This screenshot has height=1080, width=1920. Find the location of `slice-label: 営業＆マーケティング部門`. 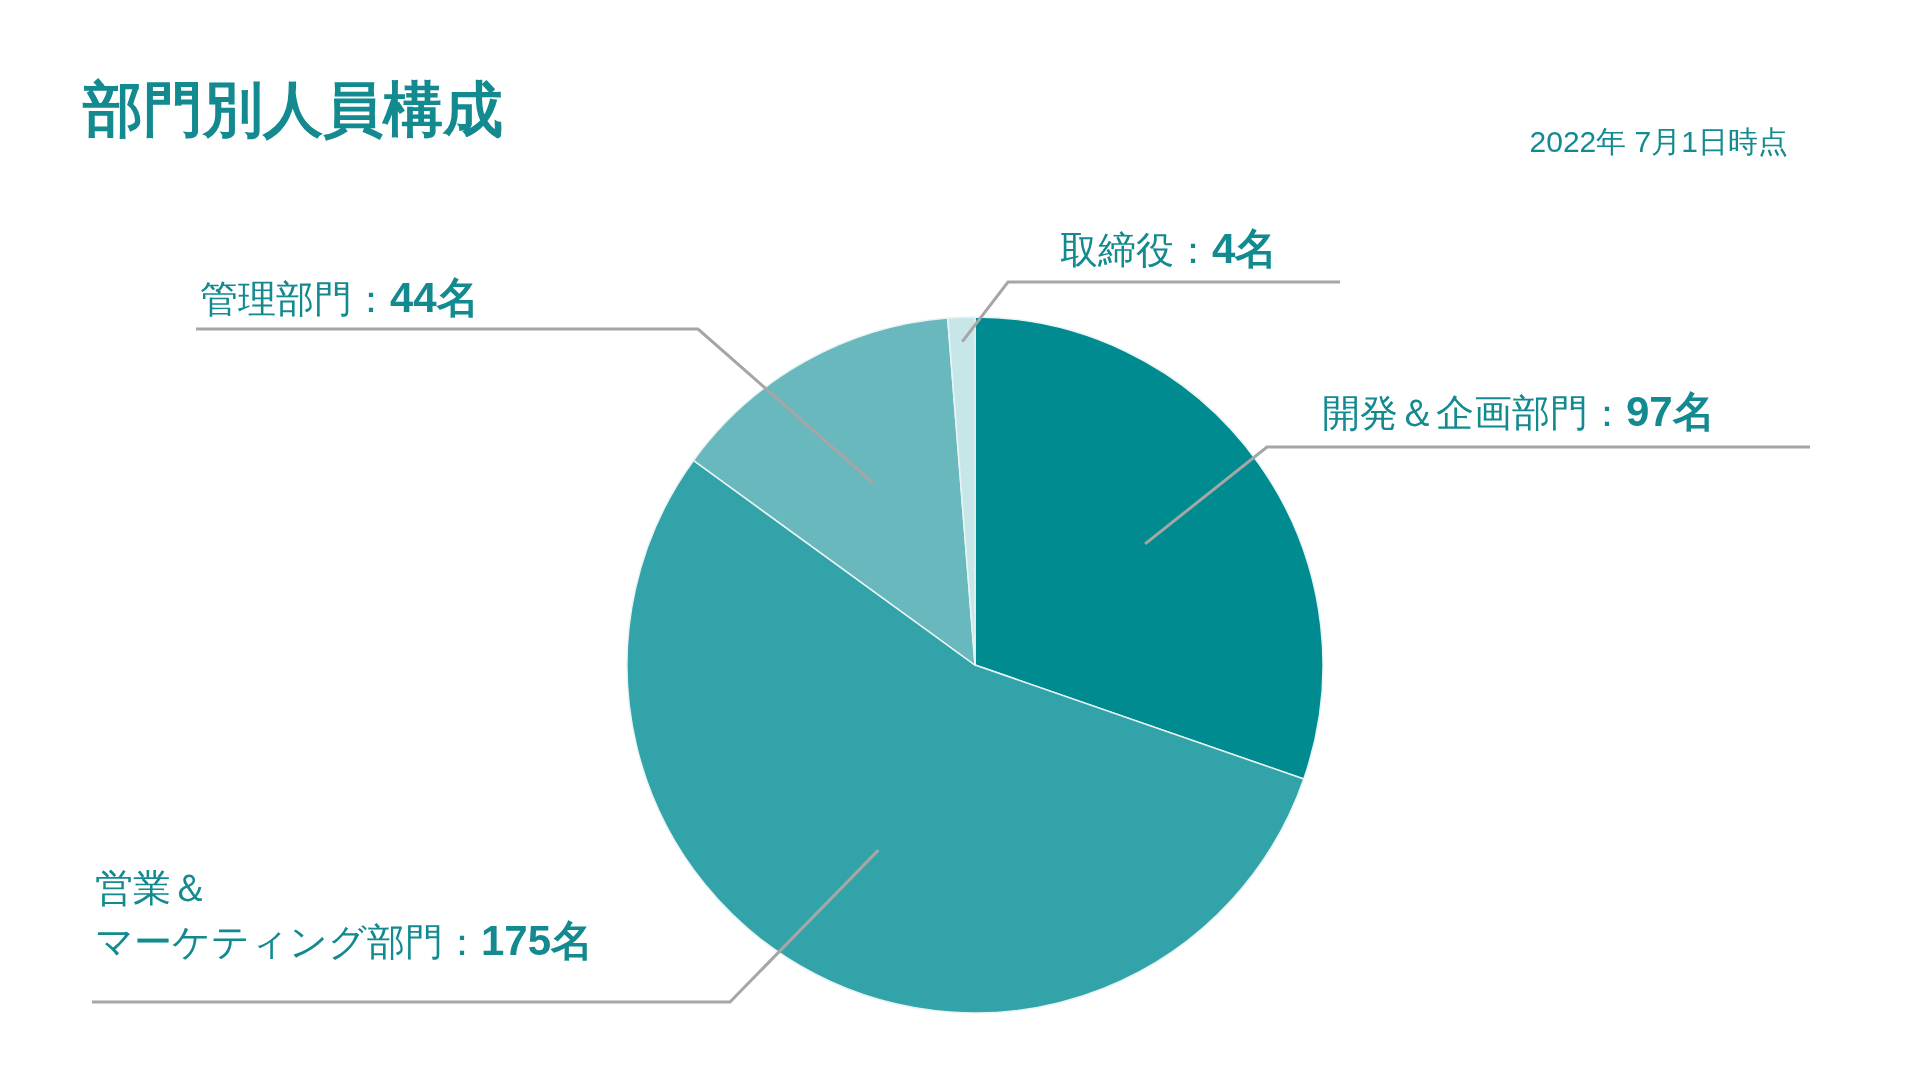

slice-label: 営業＆マーケティング部門 is located at coordinates (269, 915).